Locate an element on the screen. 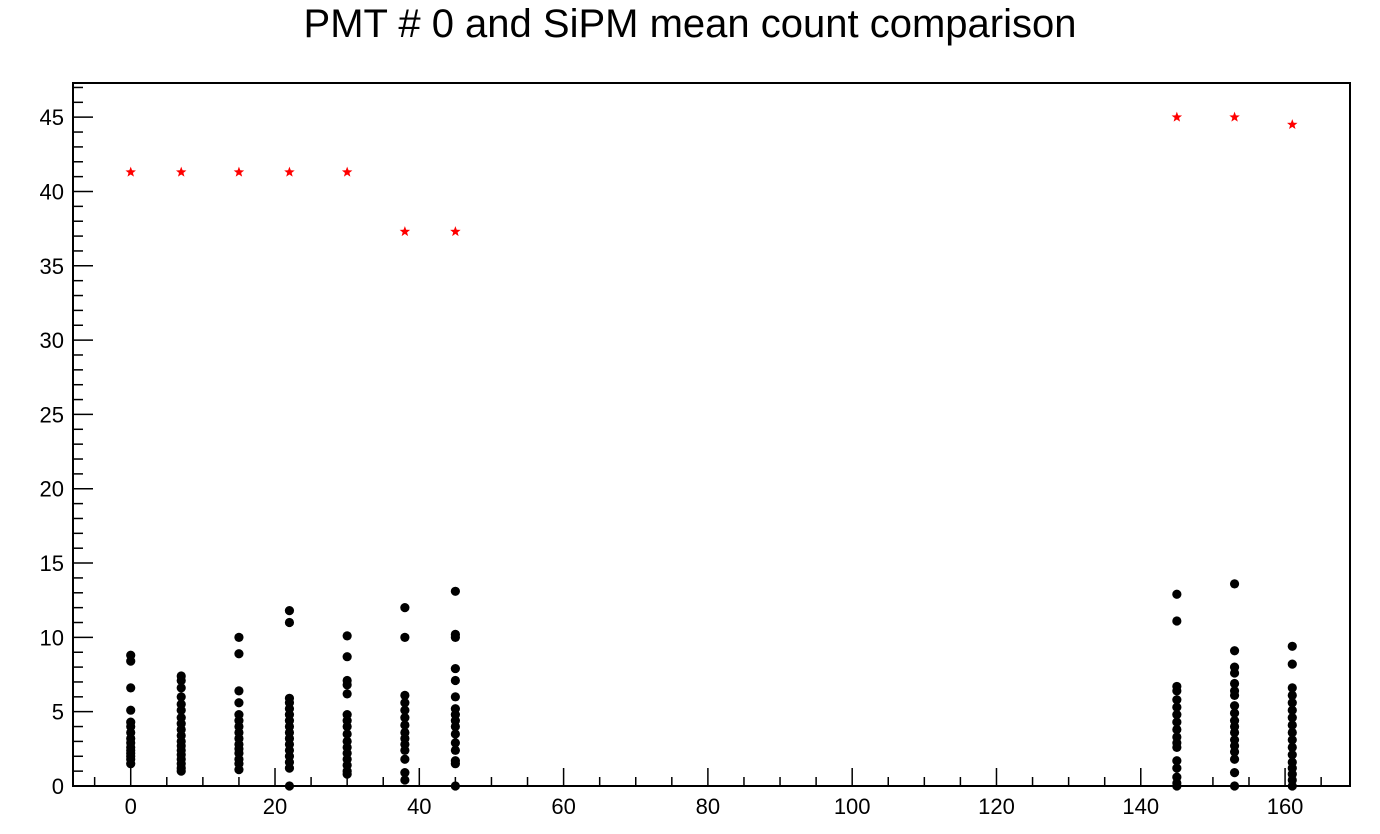 The image size is (1380, 834). x-tick-label: 100 is located at coordinates (852, 806).